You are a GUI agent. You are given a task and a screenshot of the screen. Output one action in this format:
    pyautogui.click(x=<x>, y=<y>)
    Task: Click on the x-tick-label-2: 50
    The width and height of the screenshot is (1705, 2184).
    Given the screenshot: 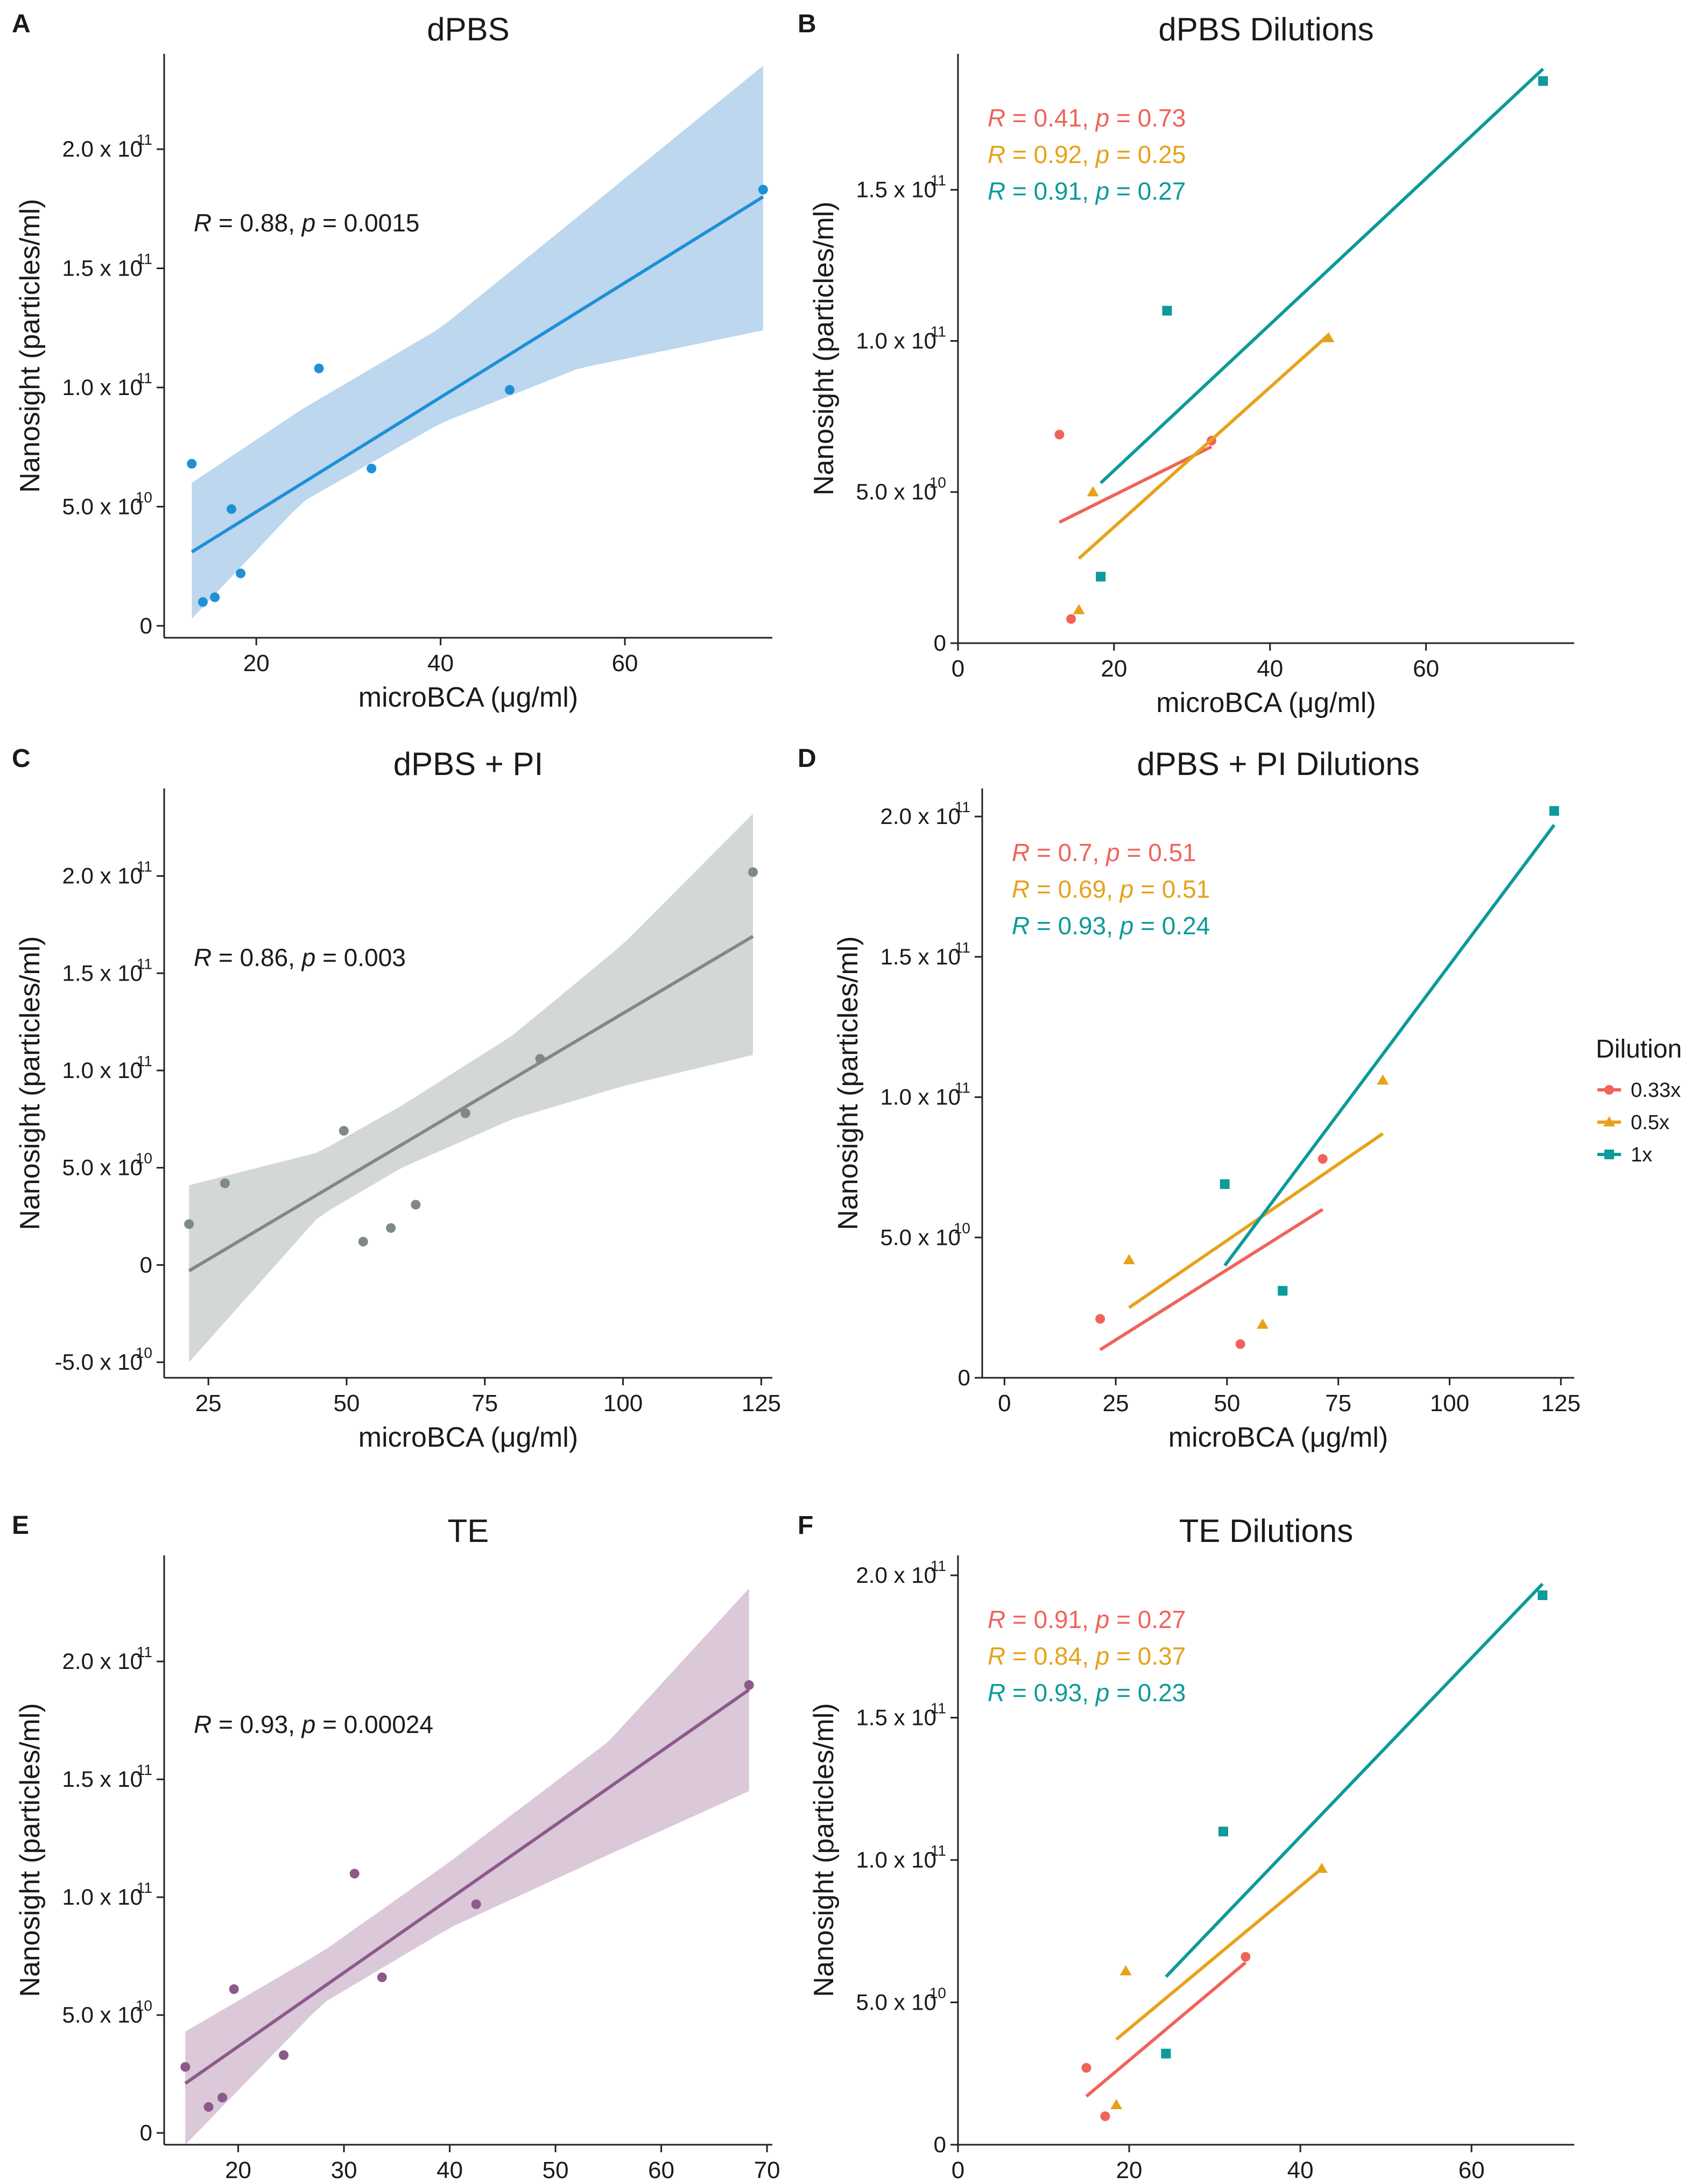 What is the action you would take?
    pyautogui.click(x=1227, y=1403)
    